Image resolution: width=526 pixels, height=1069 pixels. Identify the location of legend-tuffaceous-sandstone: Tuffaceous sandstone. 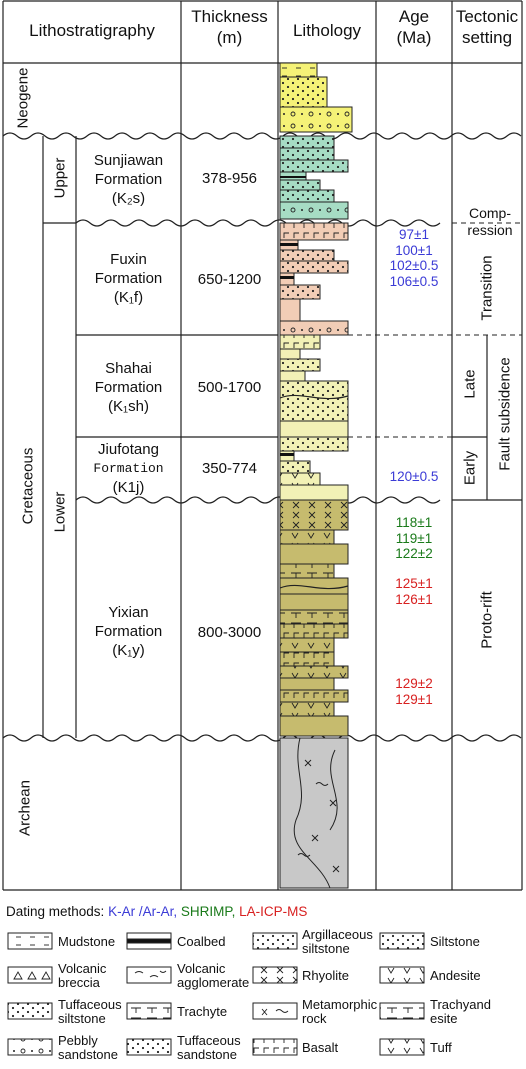
(209, 1048).